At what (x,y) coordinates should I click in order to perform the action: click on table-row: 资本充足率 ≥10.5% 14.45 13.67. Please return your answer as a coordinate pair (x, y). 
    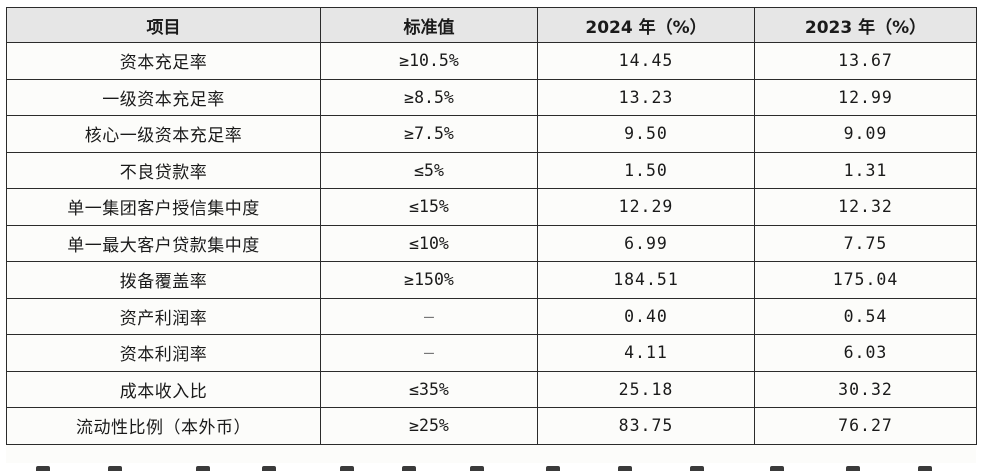
    Looking at the image, I should click on (491, 61).